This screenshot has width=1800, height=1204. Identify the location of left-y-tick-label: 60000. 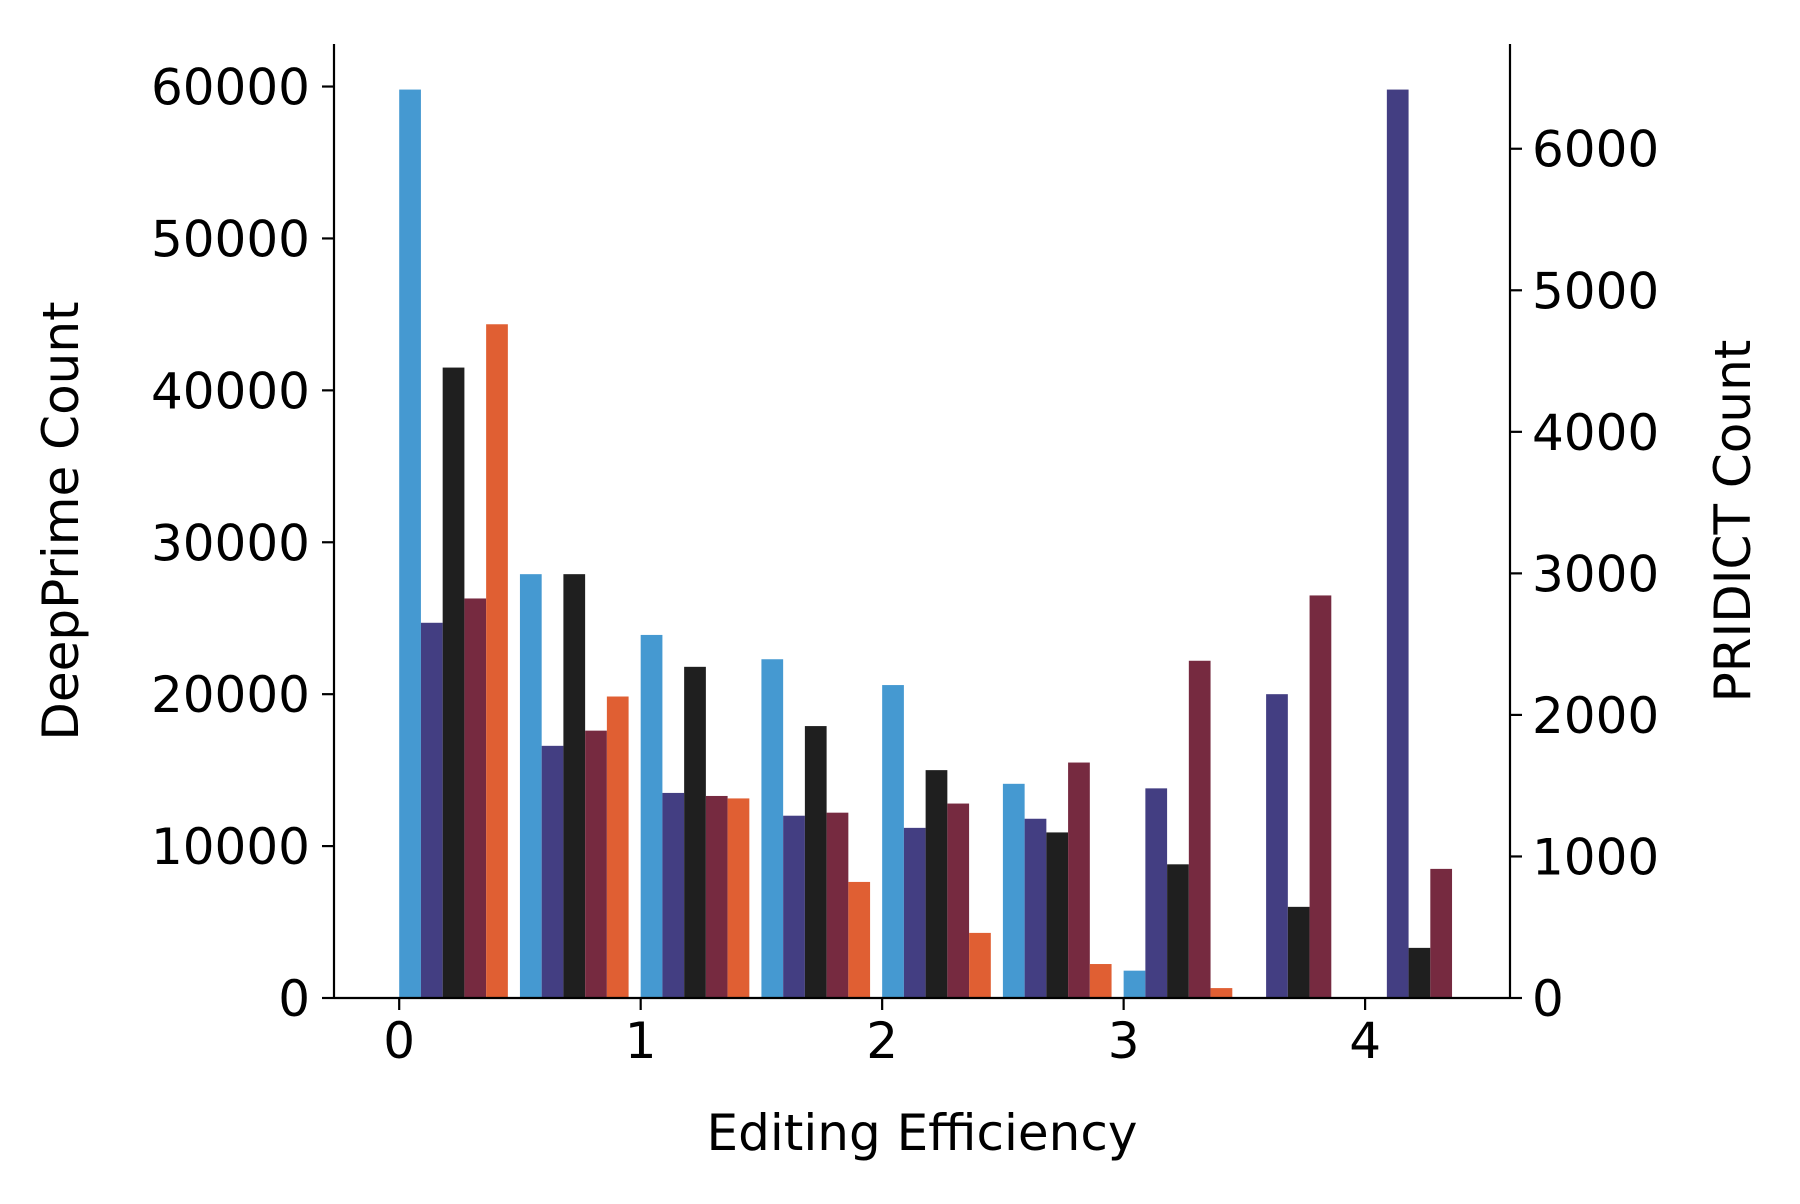
(230, 88).